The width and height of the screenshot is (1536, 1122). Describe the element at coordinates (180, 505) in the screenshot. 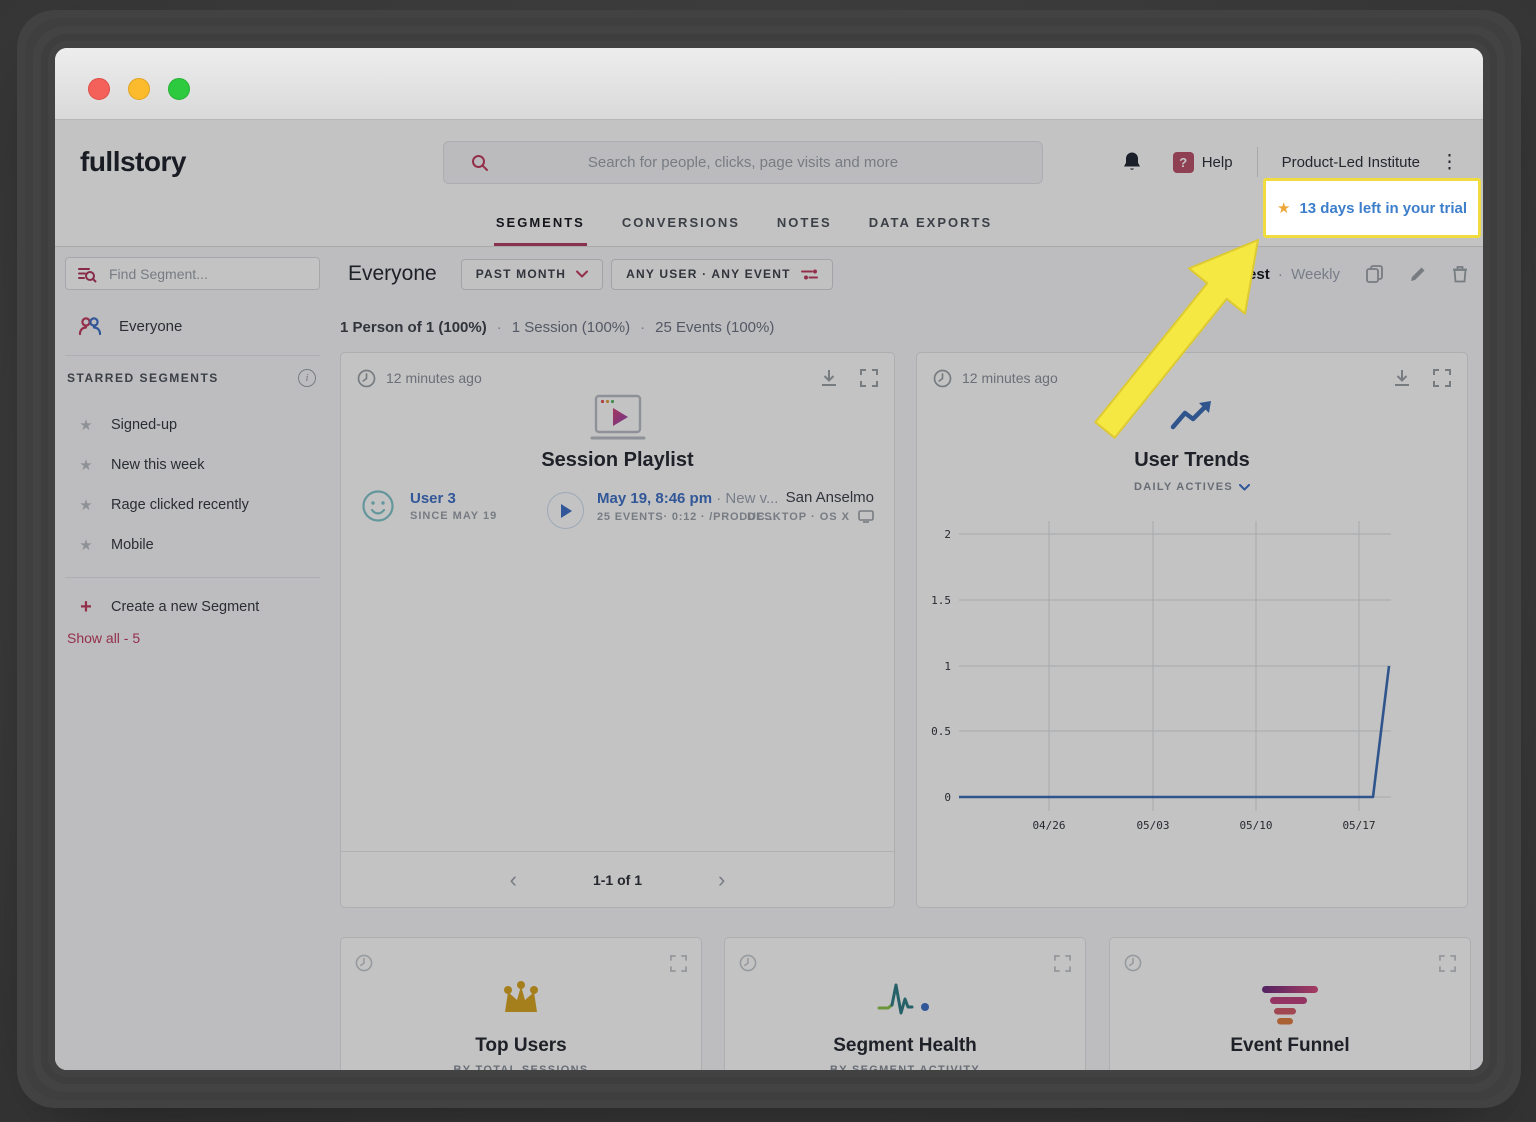

I see `sidebar-item-label: Rage clicked recently` at that location.